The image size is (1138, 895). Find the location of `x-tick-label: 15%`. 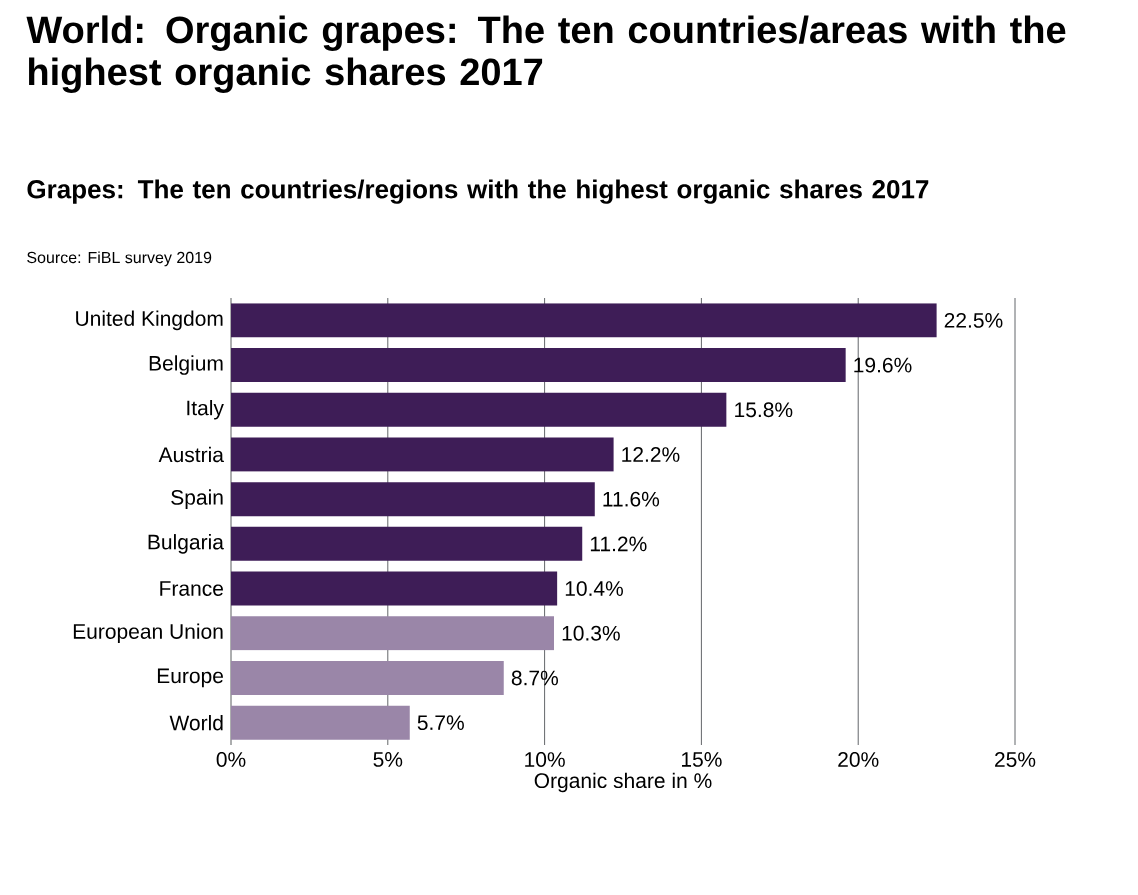

x-tick-label: 15% is located at coordinates (701, 759).